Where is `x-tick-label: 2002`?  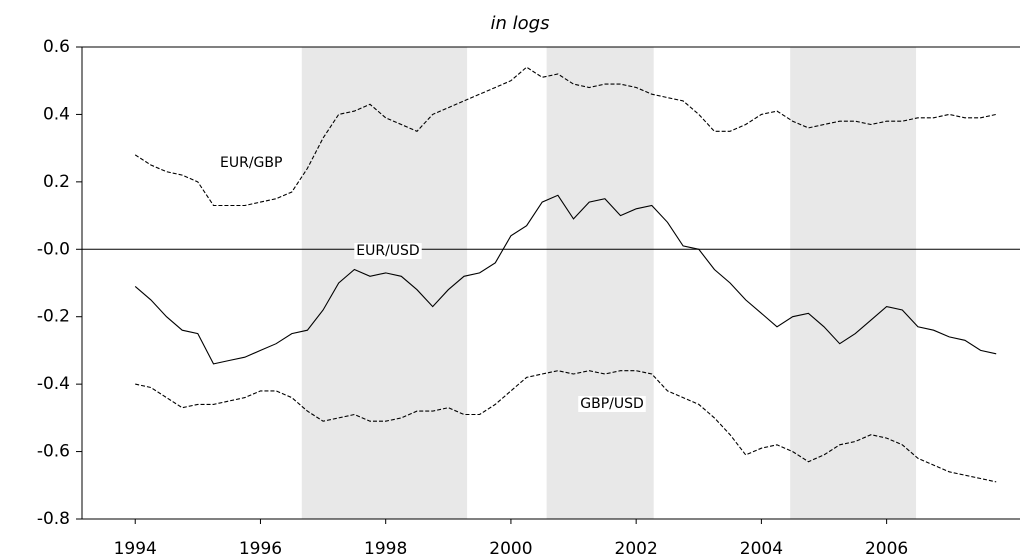
x-tick-label: 2002 is located at coordinates (636, 549).